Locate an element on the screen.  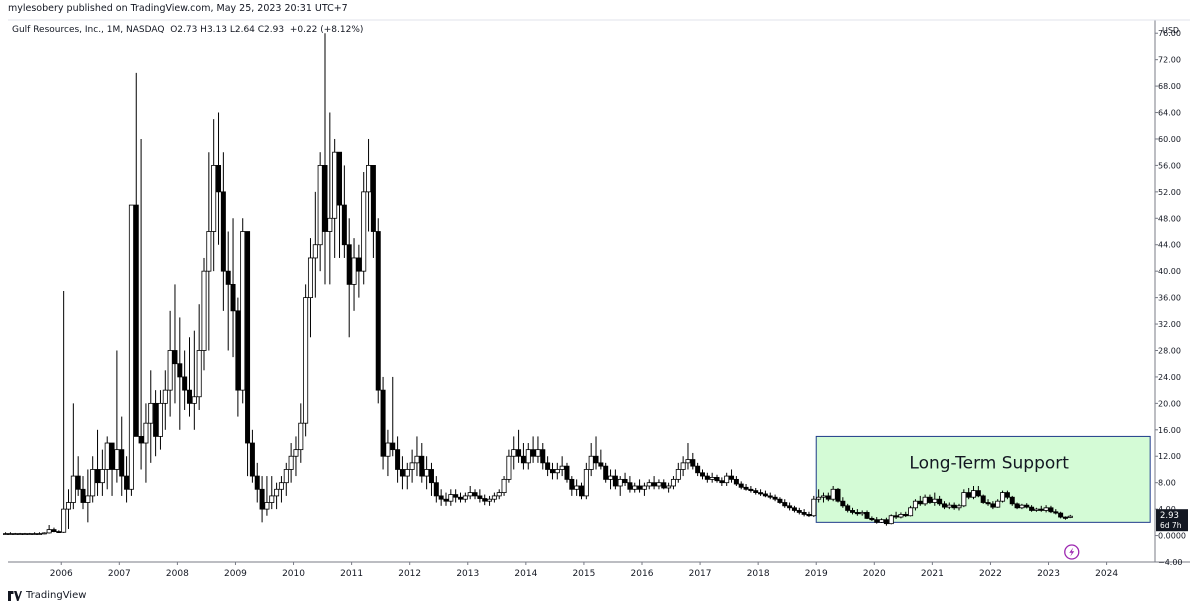
lightning-icon is located at coordinates (1072, 552).